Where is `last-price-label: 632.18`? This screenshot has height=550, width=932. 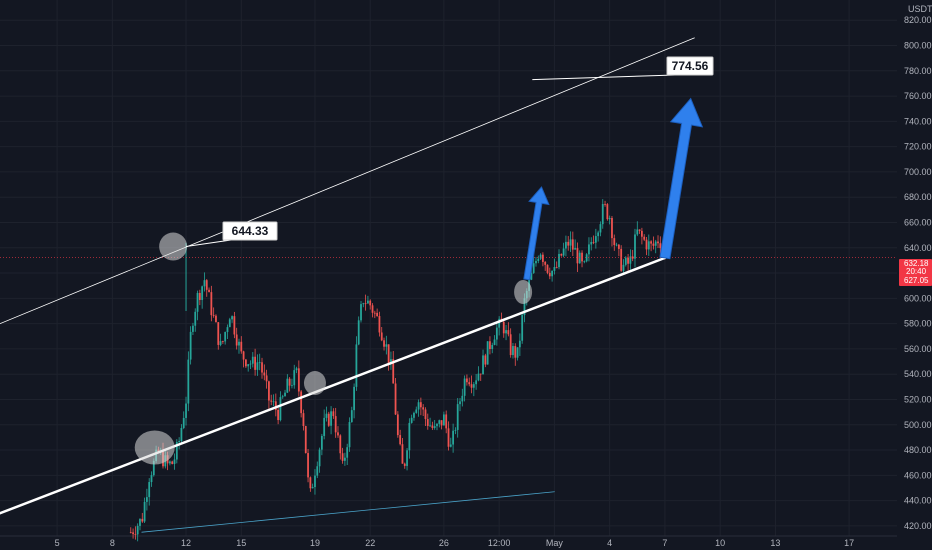
last-price-label: 632.18 is located at coordinates (916, 263).